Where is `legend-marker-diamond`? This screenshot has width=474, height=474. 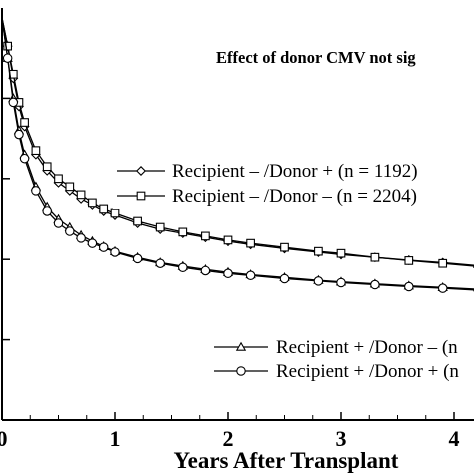 legend-marker-diamond is located at coordinates (141, 171).